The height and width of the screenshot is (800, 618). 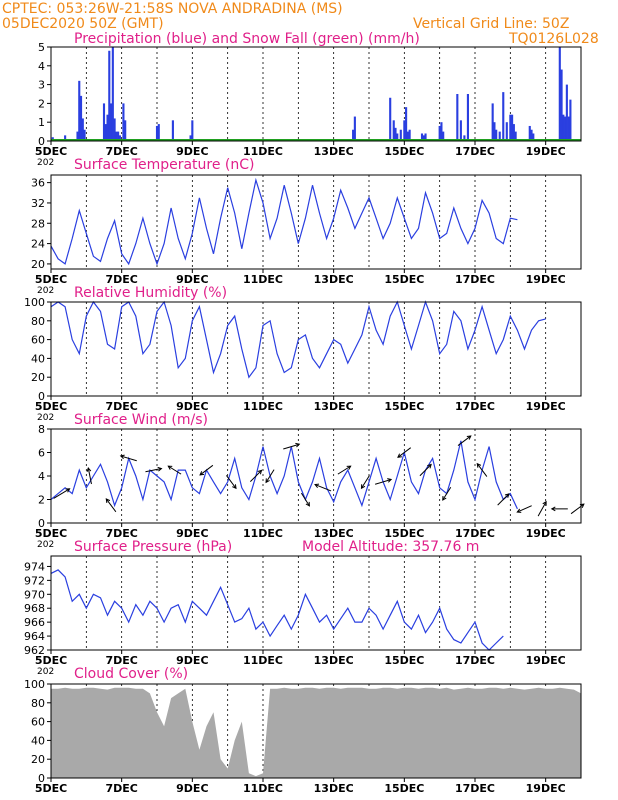 I want to click on humidity-frame, so click(x=316, y=349).